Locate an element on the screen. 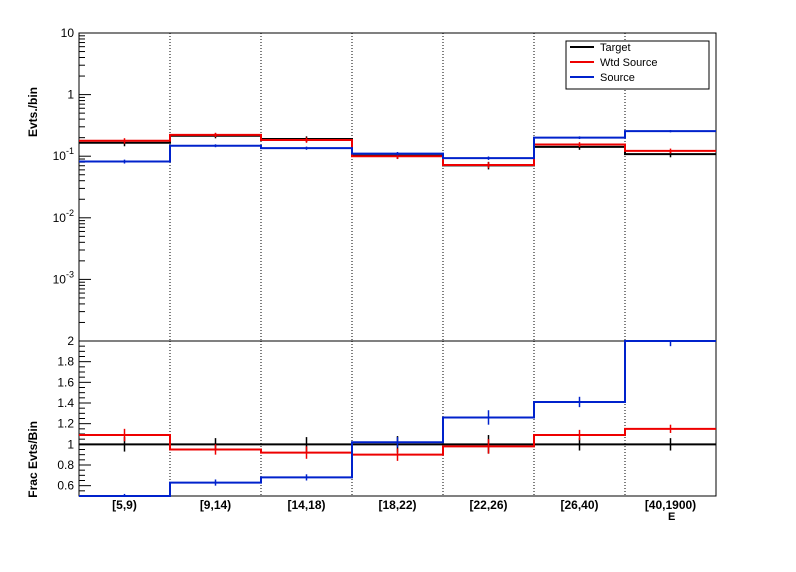 The width and height of the screenshot is (796, 572). legend-label-wtd-source: Wtd Source is located at coordinates (628, 63).